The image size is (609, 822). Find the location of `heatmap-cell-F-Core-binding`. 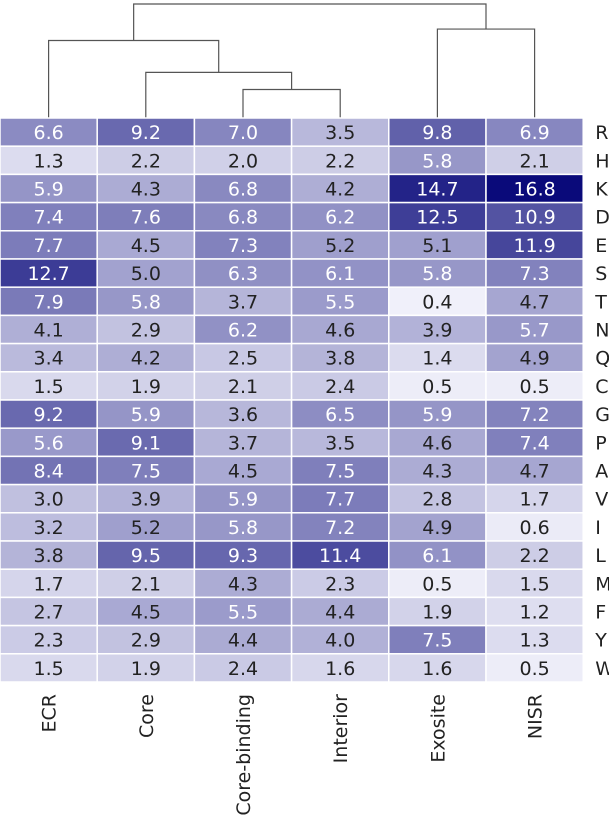

heatmap-cell-F-Core-binding is located at coordinates (243, 611).